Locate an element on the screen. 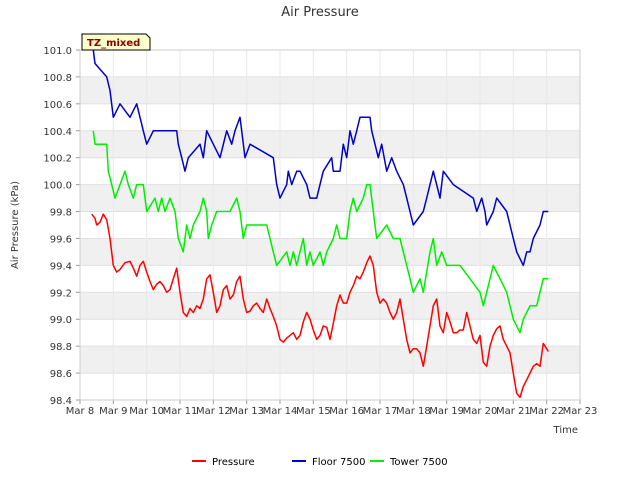 Image resolution: width=640 pixels, height=480 pixels. x-tick-label: Mar 20 is located at coordinates (480, 411).